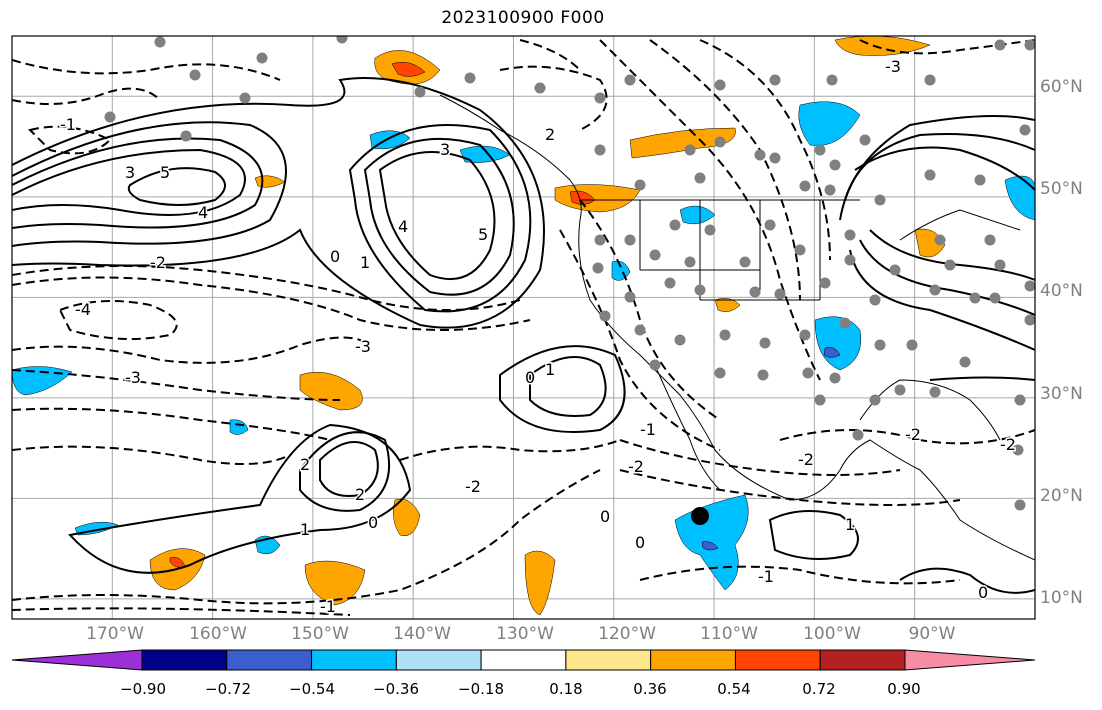  What do you see at coordinates (1061, 394) in the screenshot?
I see `lat-tick-label: 30°N` at bounding box center [1061, 394].